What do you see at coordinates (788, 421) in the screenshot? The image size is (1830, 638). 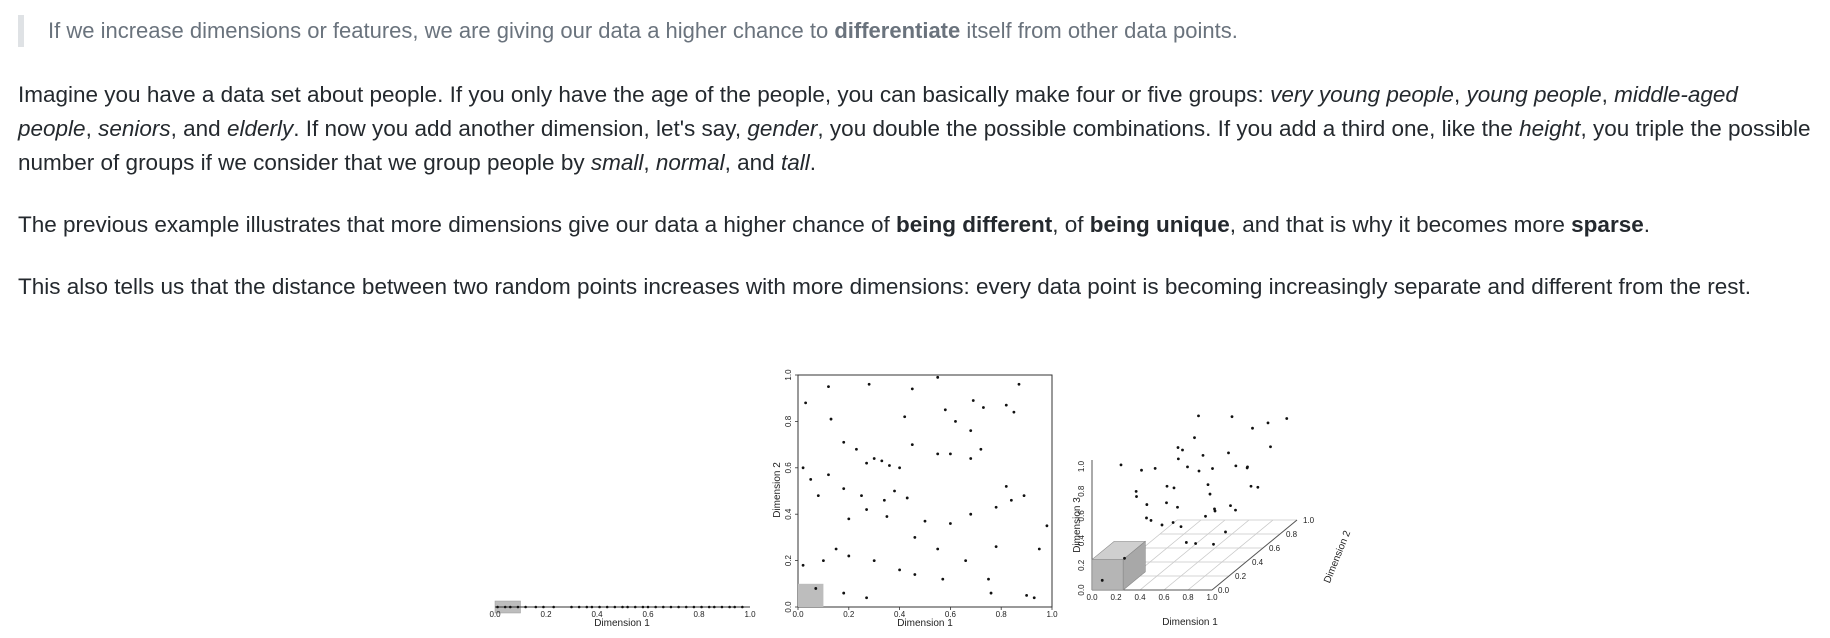 I see `y-tick-label: 0.8` at bounding box center [788, 421].